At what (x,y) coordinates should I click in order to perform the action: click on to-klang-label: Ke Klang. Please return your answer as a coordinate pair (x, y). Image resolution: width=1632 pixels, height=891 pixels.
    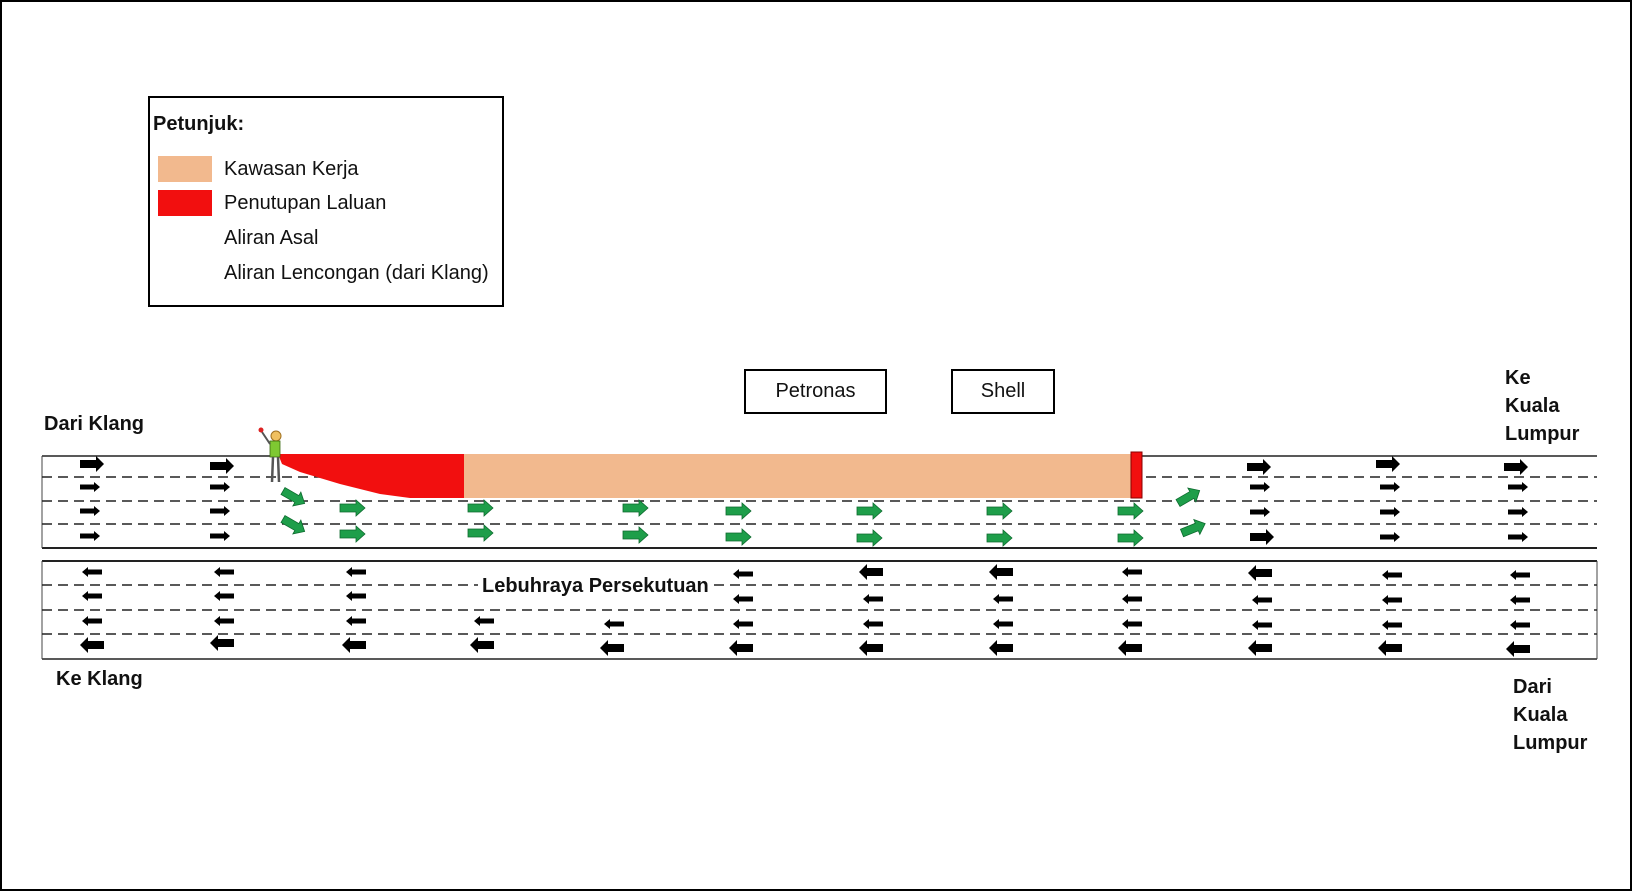
    Looking at the image, I should click on (99, 679).